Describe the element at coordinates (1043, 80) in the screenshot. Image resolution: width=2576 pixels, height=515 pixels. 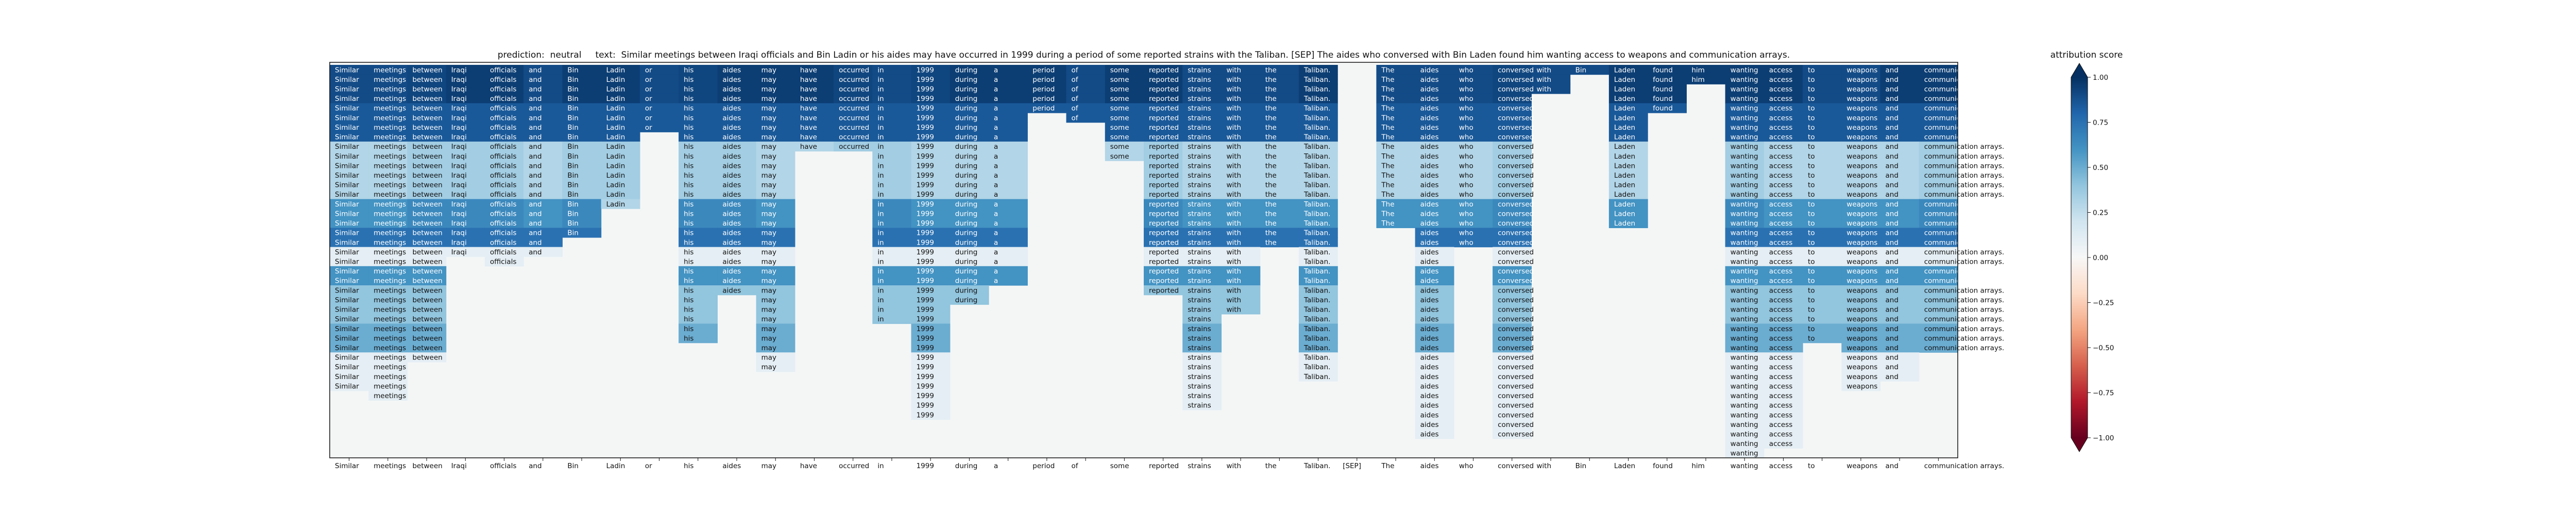
I see `heatmap-cell-label: period` at that location.